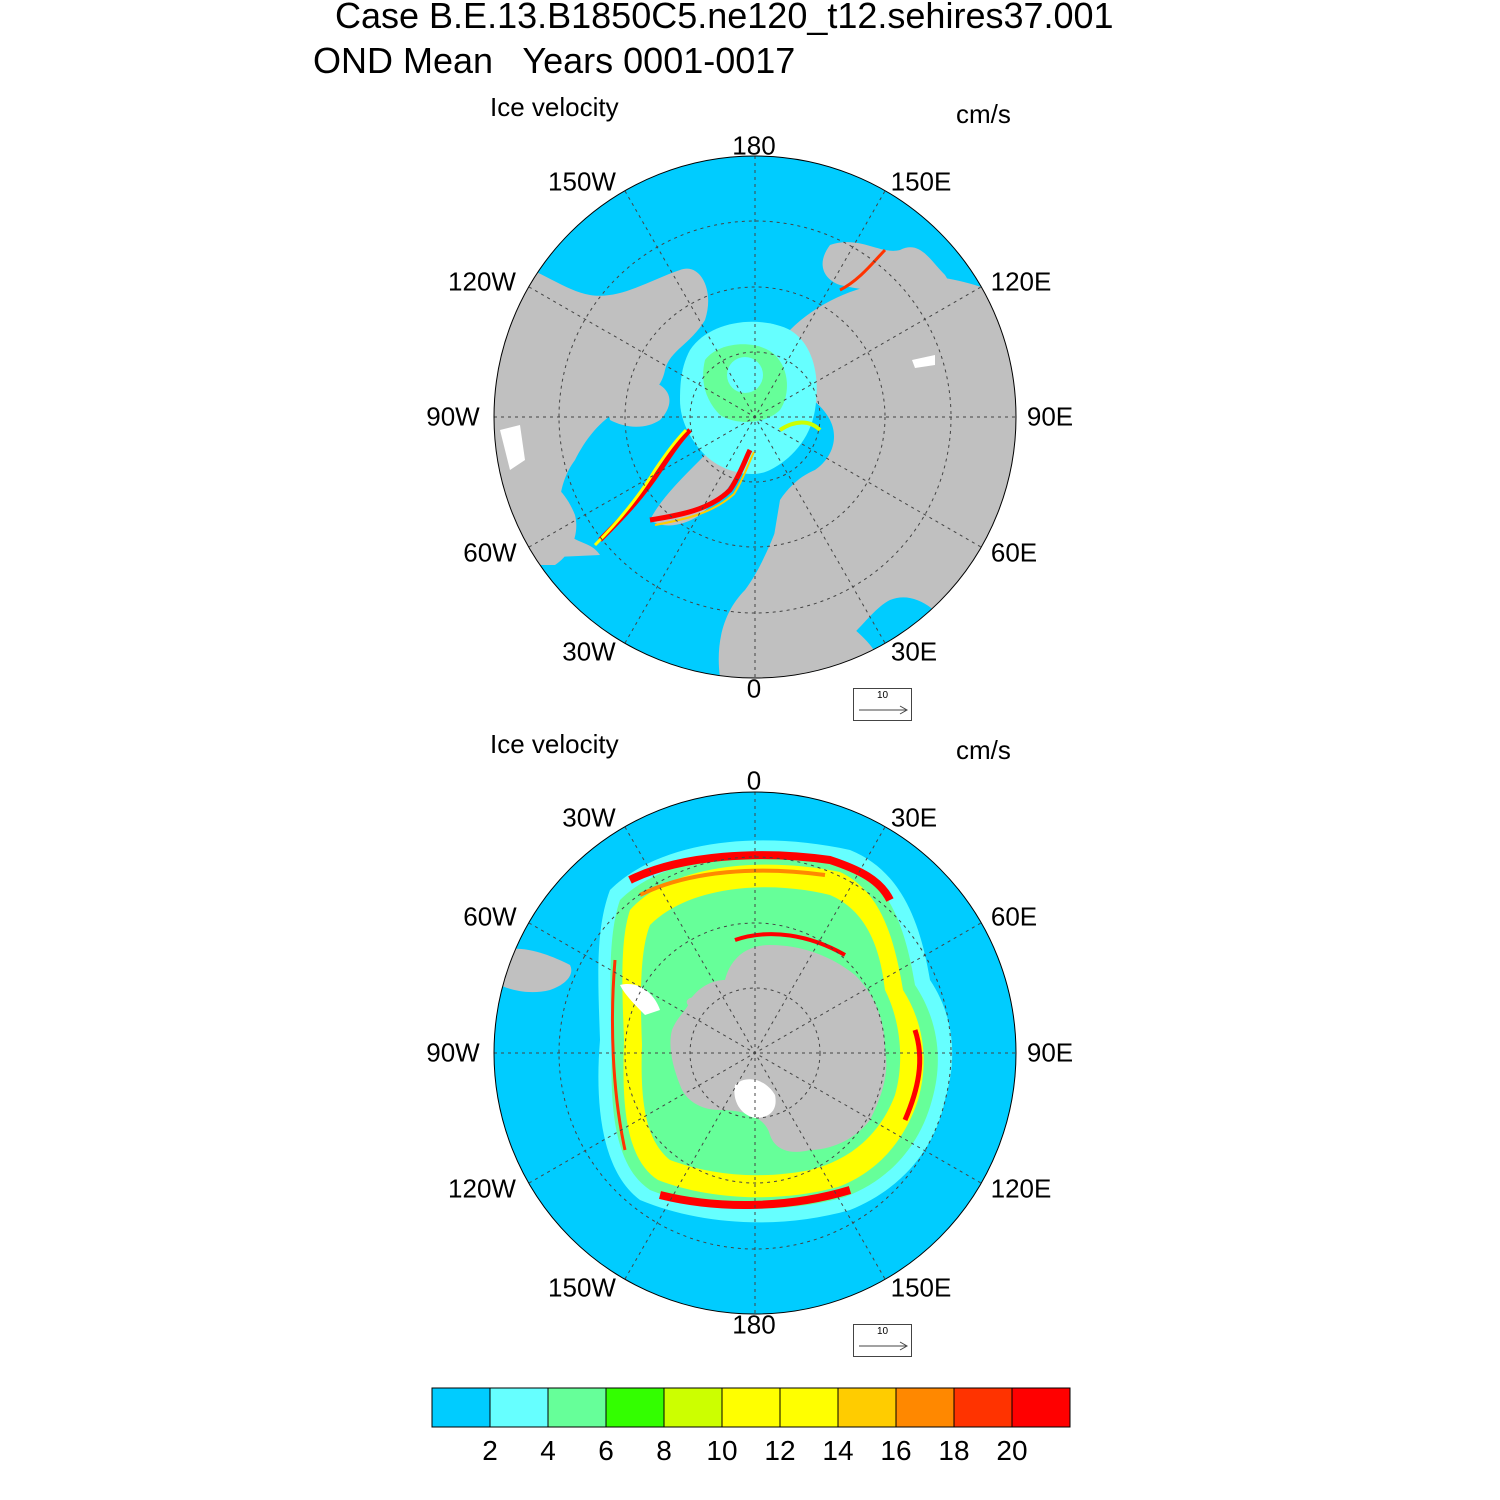  What do you see at coordinates (882, 1340) in the screenshot?
I see `south-reference-vector-box: 10` at bounding box center [882, 1340].